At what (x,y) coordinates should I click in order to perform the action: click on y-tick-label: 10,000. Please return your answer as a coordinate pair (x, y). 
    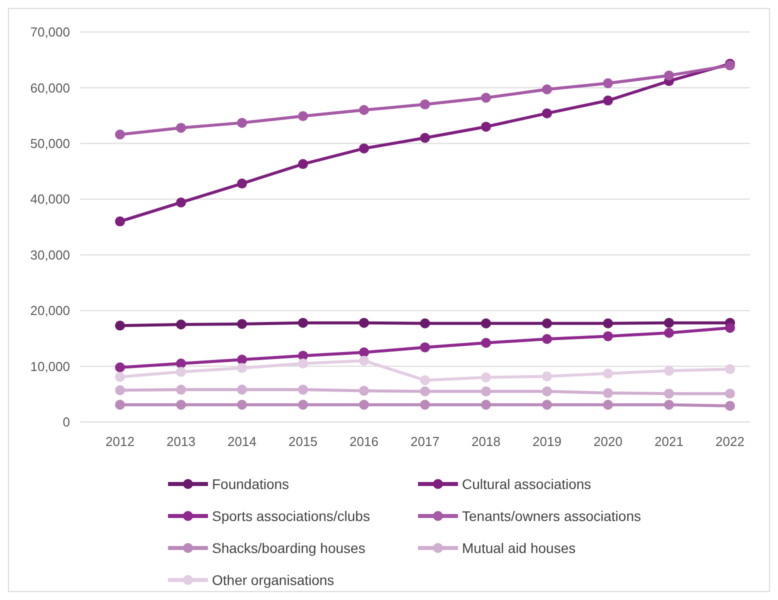
    Looking at the image, I should click on (50, 366).